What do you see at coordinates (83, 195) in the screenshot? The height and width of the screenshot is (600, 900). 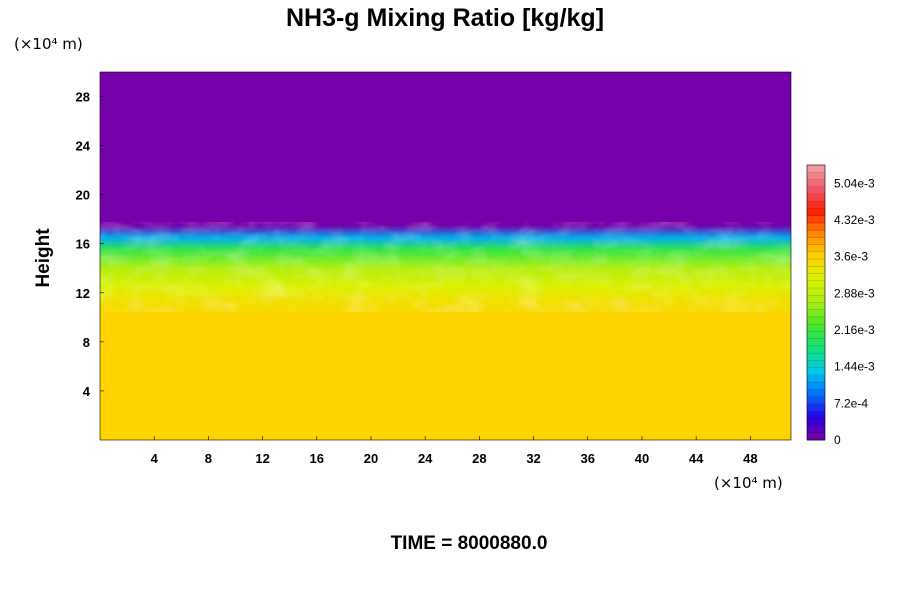 I see `y-tick-label: 20` at bounding box center [83, 195].